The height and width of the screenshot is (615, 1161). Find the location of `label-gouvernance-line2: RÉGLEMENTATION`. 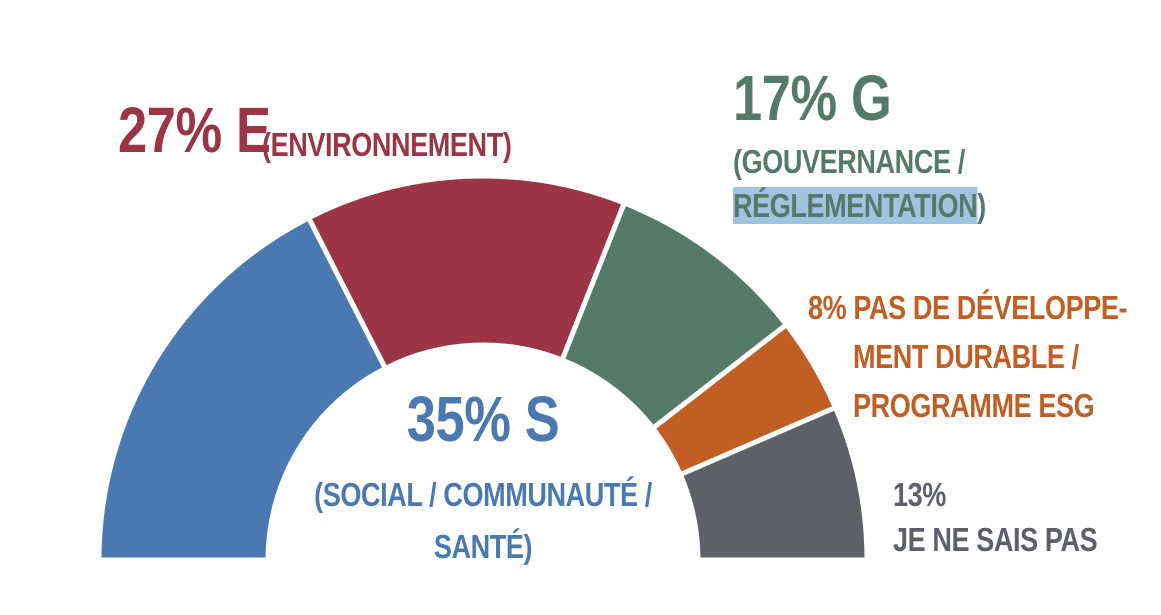

label-gouvernance-line2: RÉGLEMENTATION is located at coordinates (855, 205).